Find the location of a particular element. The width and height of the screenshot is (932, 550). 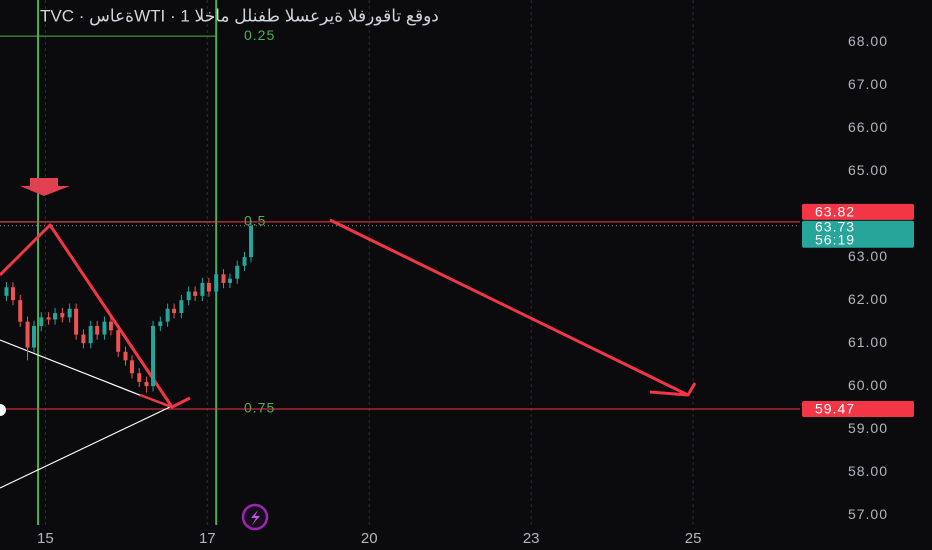

y-tick-label: 68.00 is located at coordinates (868, 41).